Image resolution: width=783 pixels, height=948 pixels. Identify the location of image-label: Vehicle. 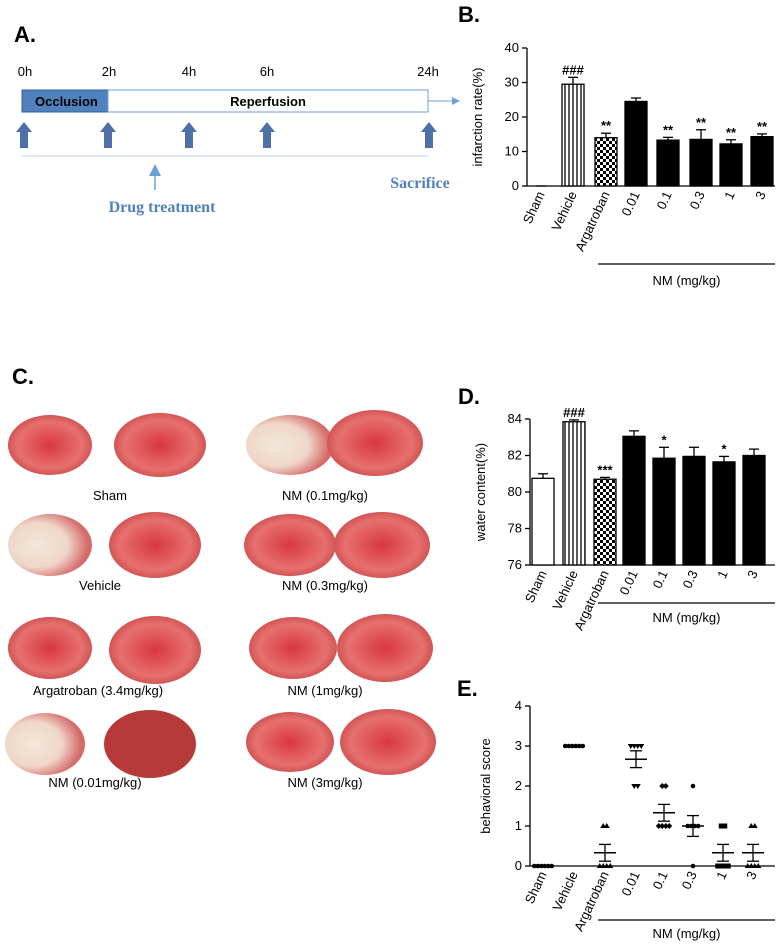
(100, 585).